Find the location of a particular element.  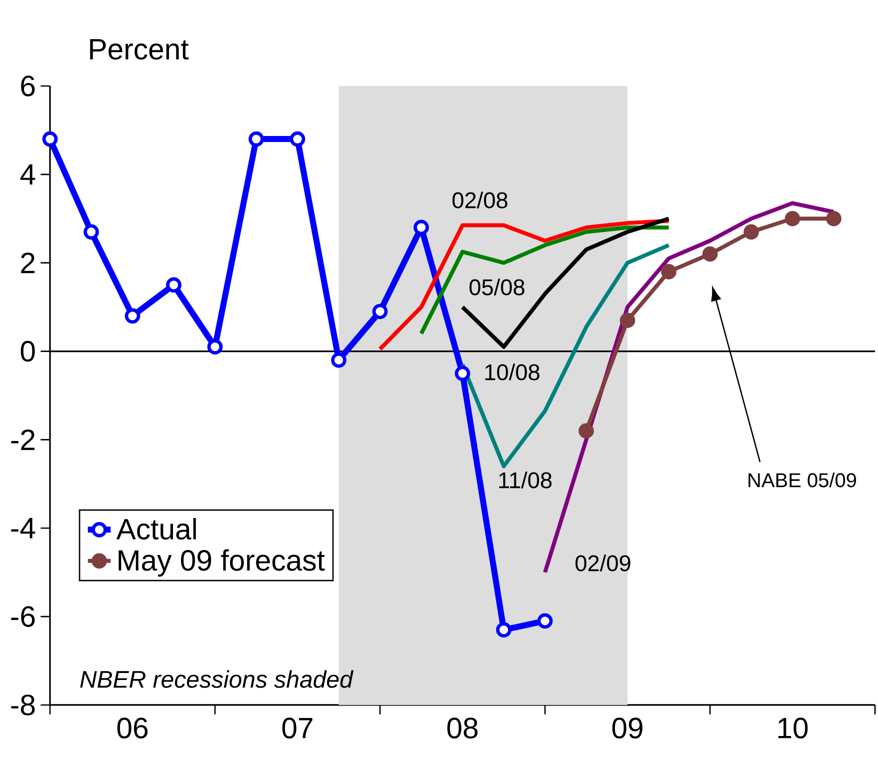

annotation: 05/08 is located at coordinates (497, 287).